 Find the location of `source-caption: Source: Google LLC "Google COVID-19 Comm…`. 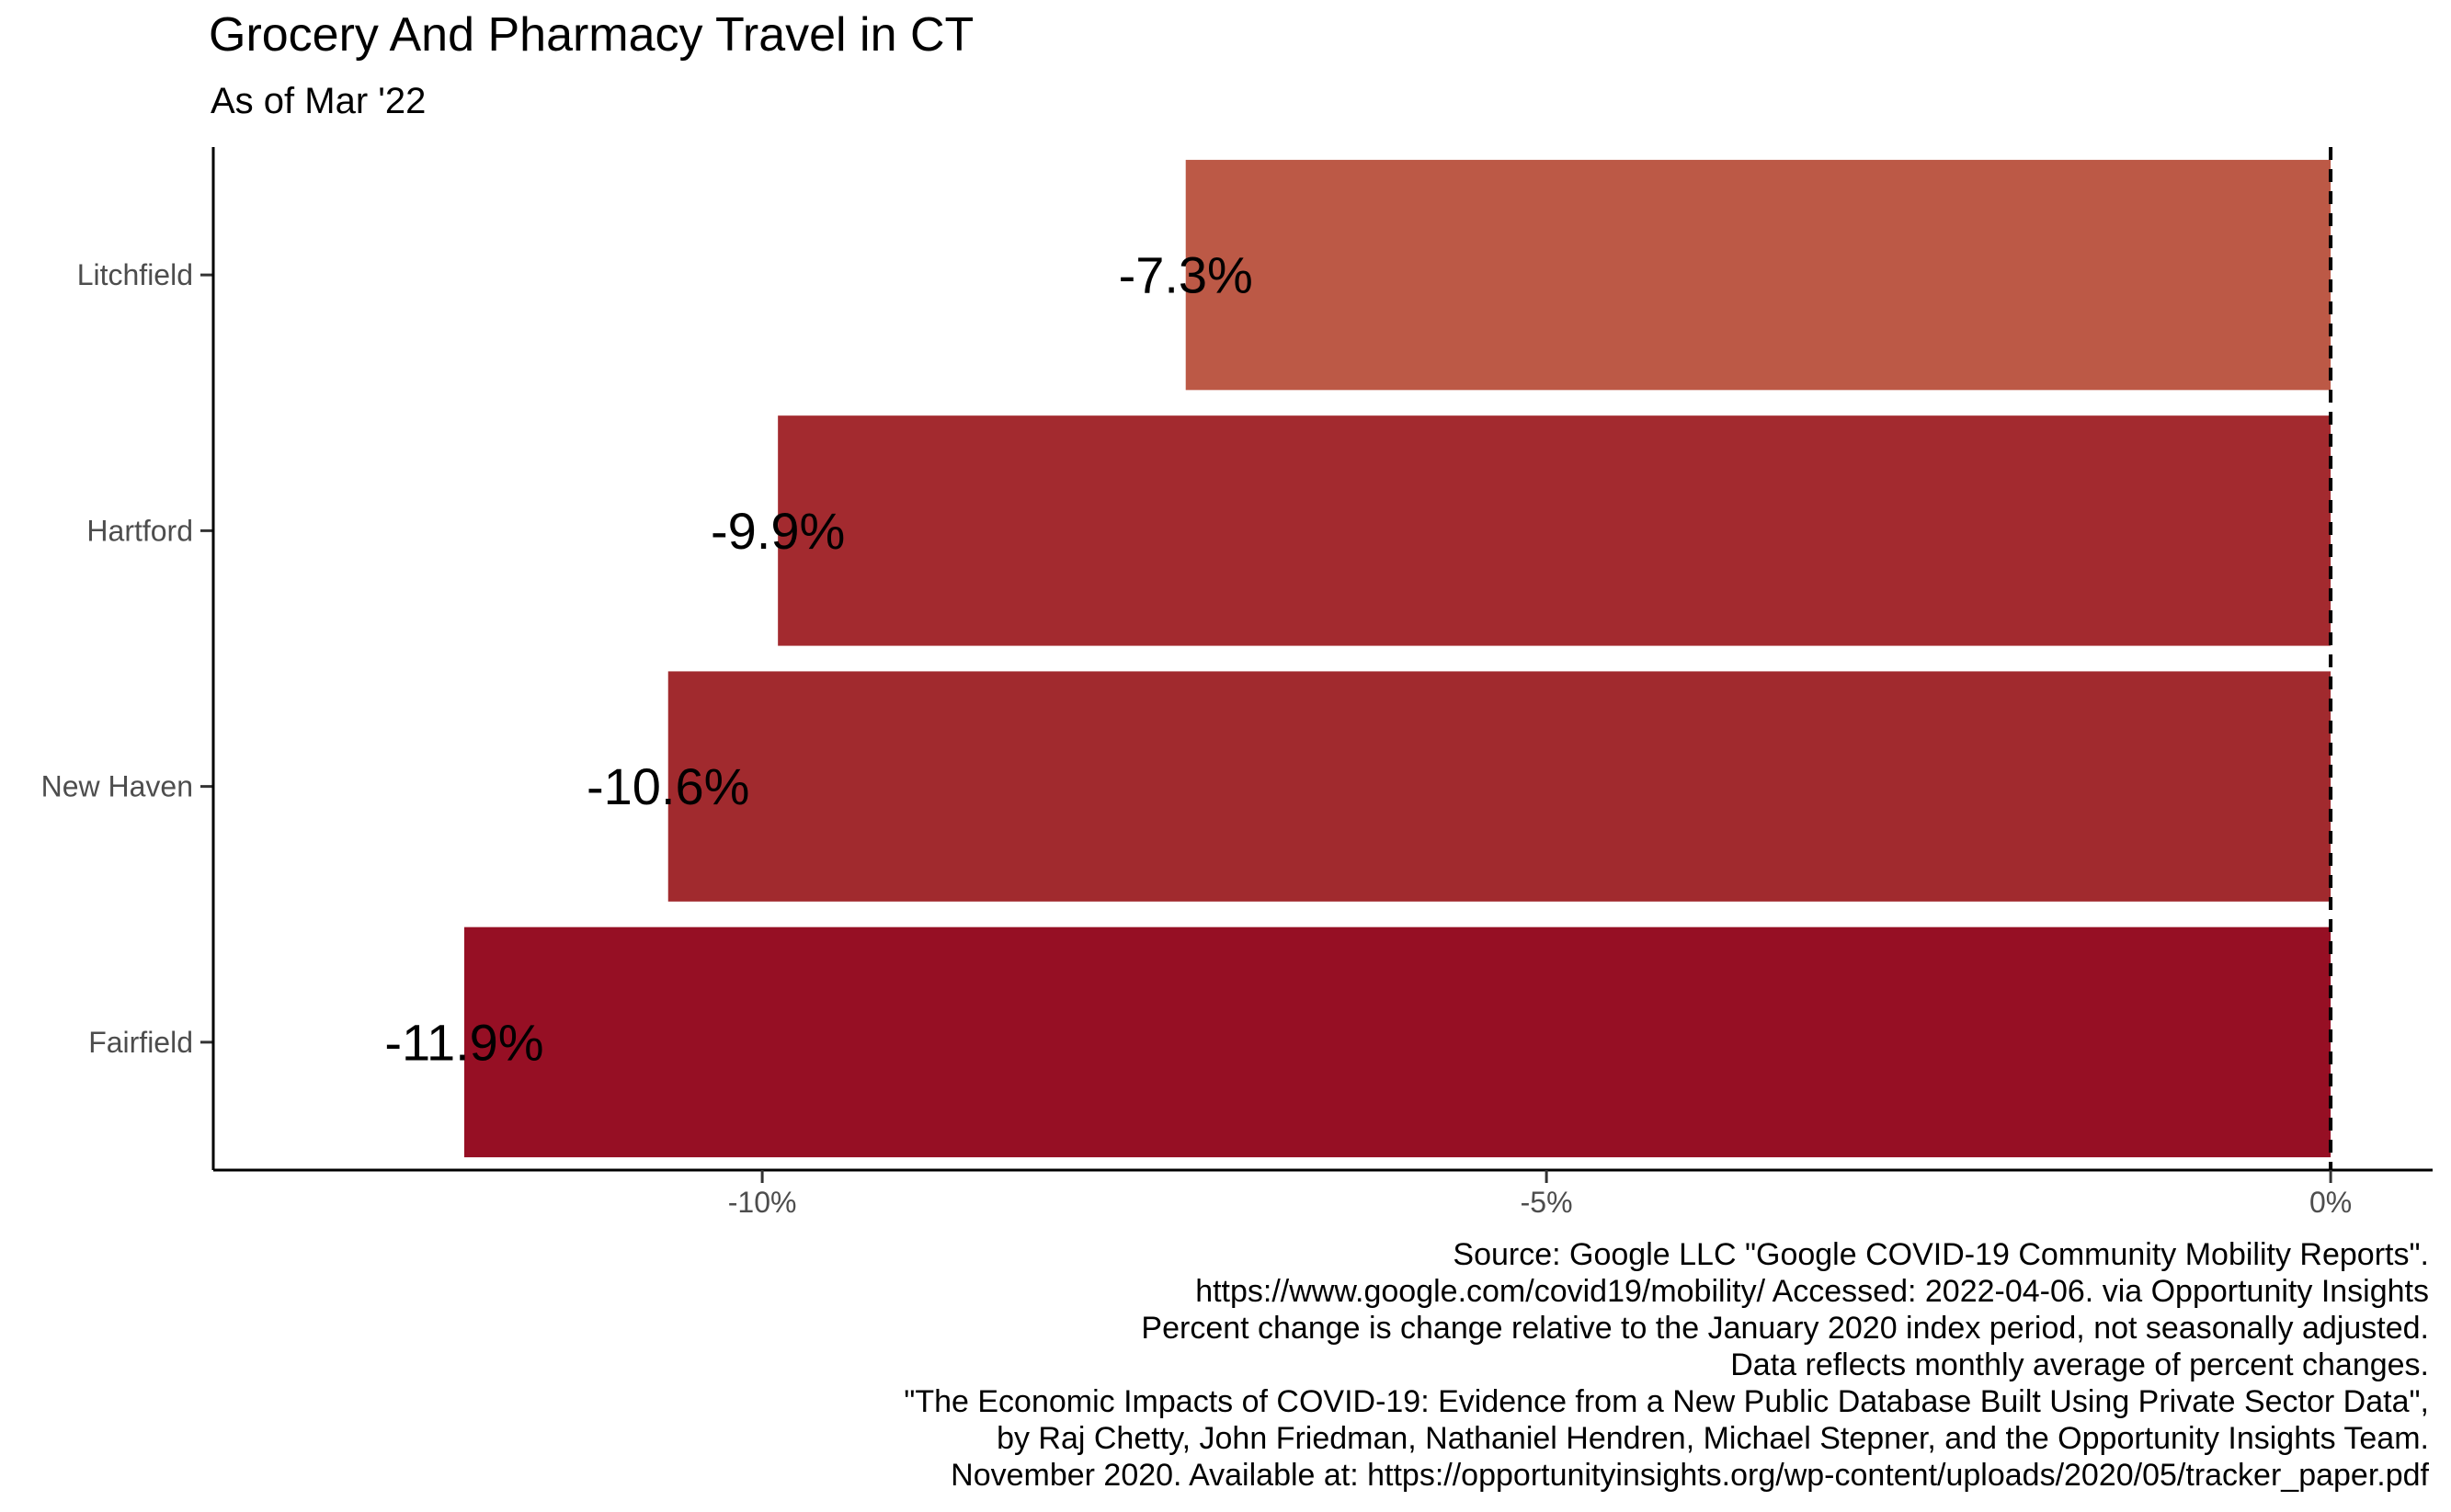

source-caption: Source: Google LLC "Google COVID-19 Comm… is located at coordinates (1666, 1365).